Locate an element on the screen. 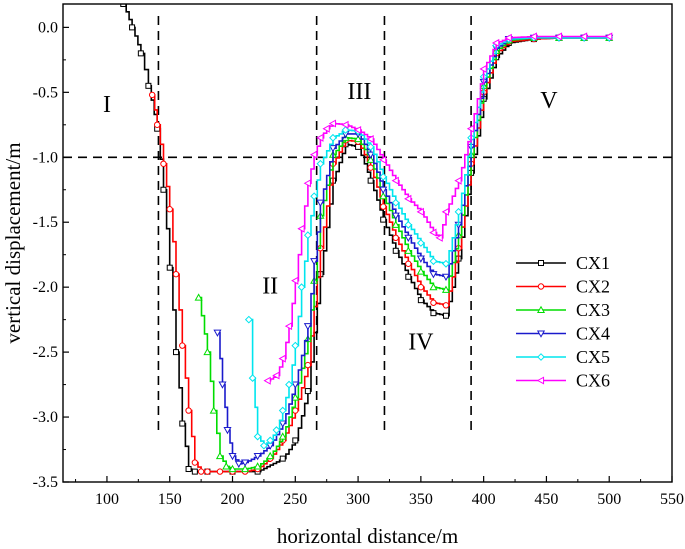 Image resolution: width=685 pixels, height=549 pixels. legend-label-cx5: CX5 is located at coordinates (593, 357).